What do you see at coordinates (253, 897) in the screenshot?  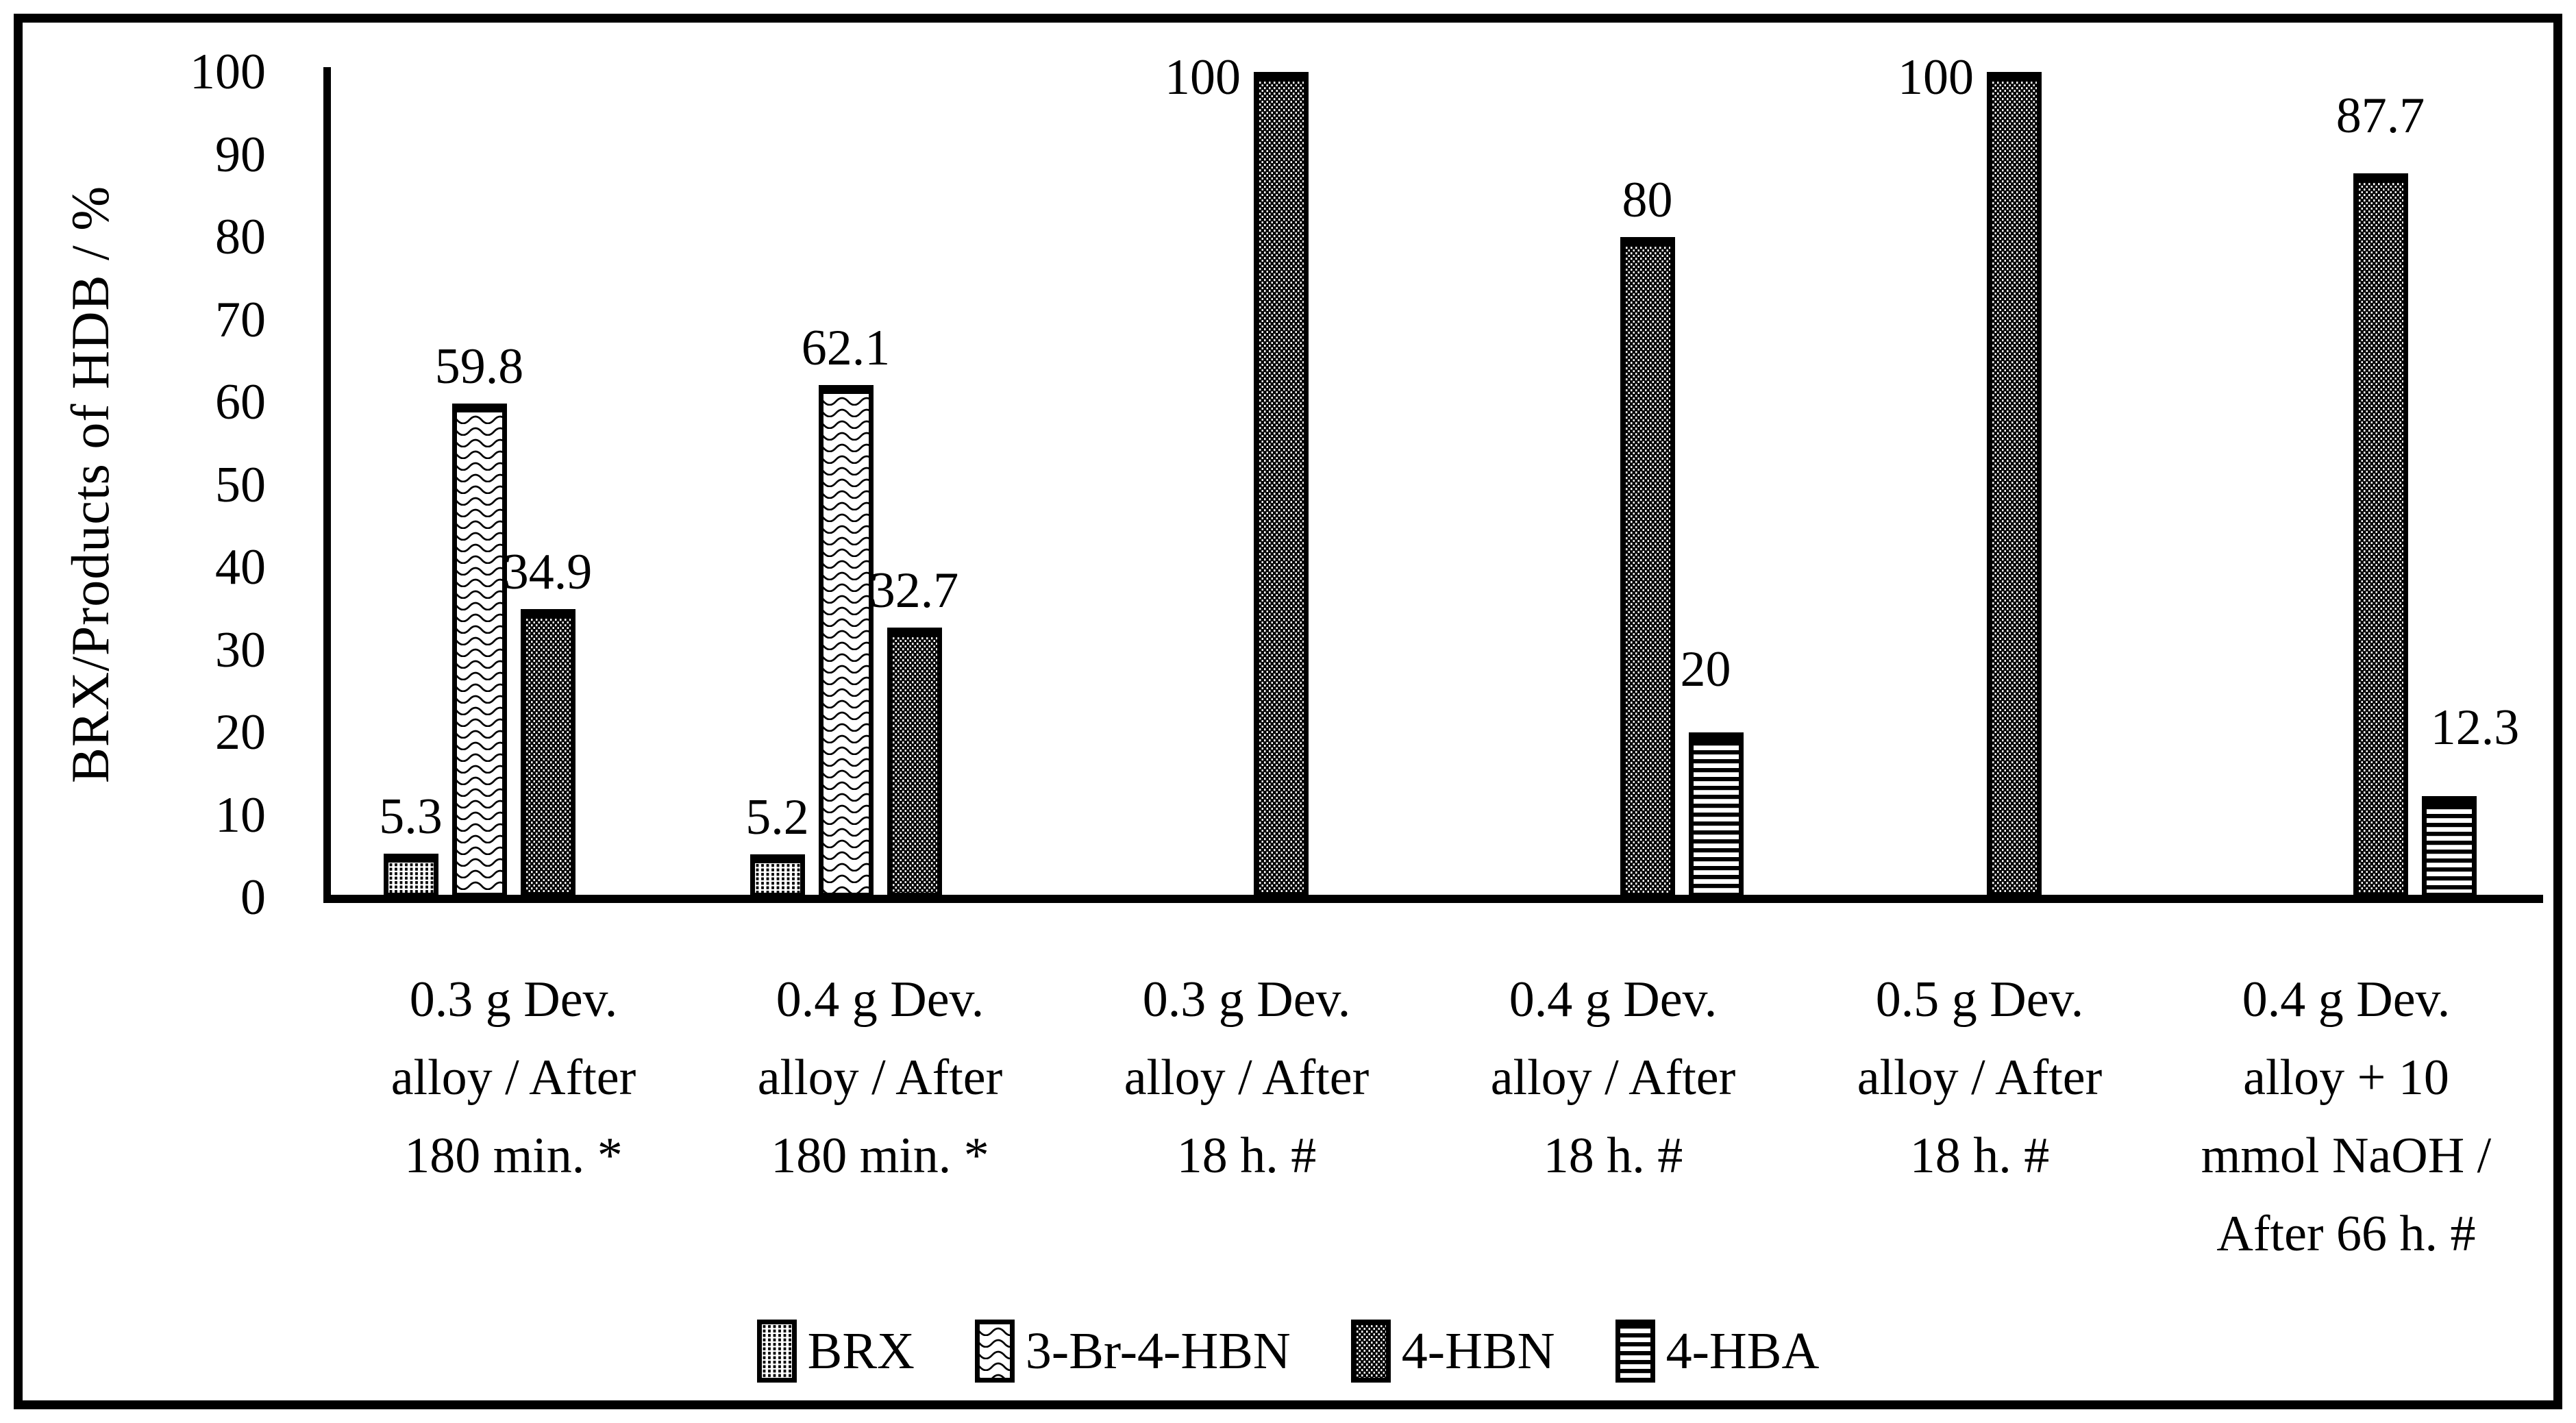 I see `y-tick-label: 0` at bounding box center [253, 897].